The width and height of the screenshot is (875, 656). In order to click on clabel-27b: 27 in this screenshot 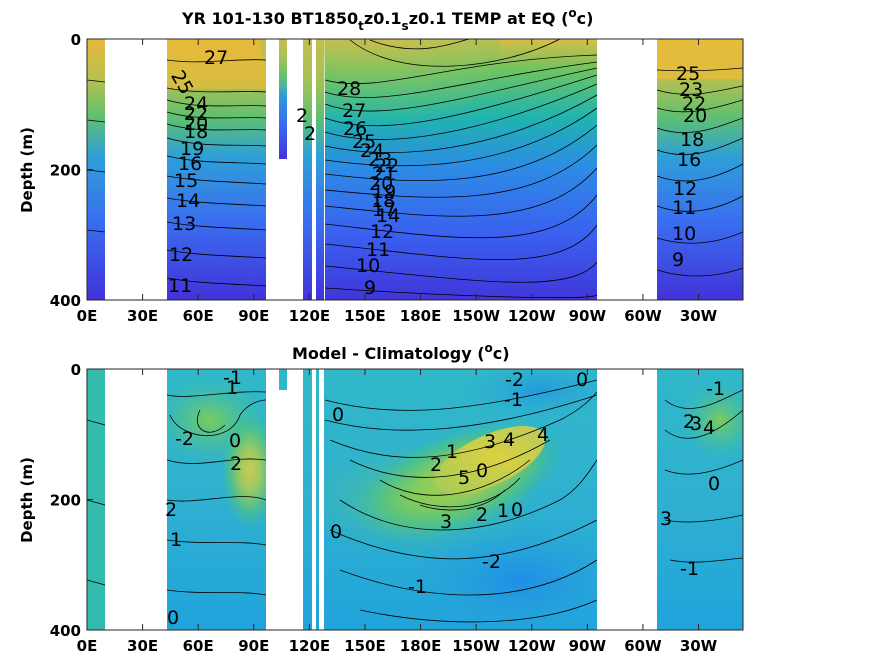, I will do `click(354, 111)`.